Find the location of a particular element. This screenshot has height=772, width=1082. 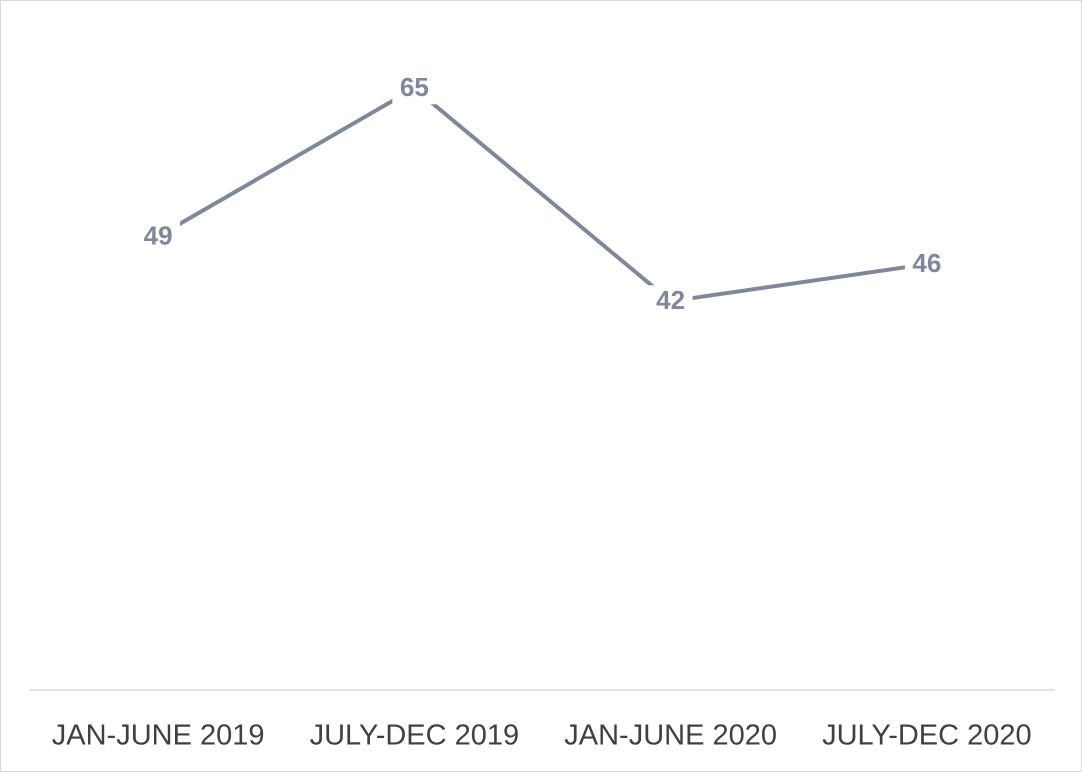

x-tick-label: JAN-JUNE 2020 is located at coordinates (670, 736).